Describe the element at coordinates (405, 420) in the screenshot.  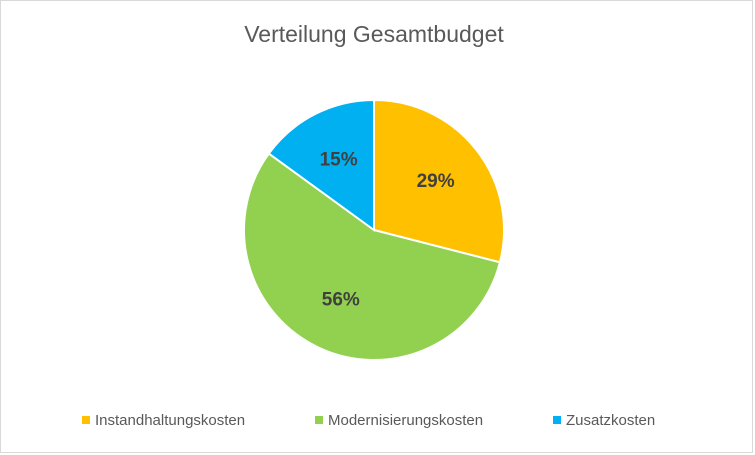
I see `legend-label: Modernisierungskosten` at that location.